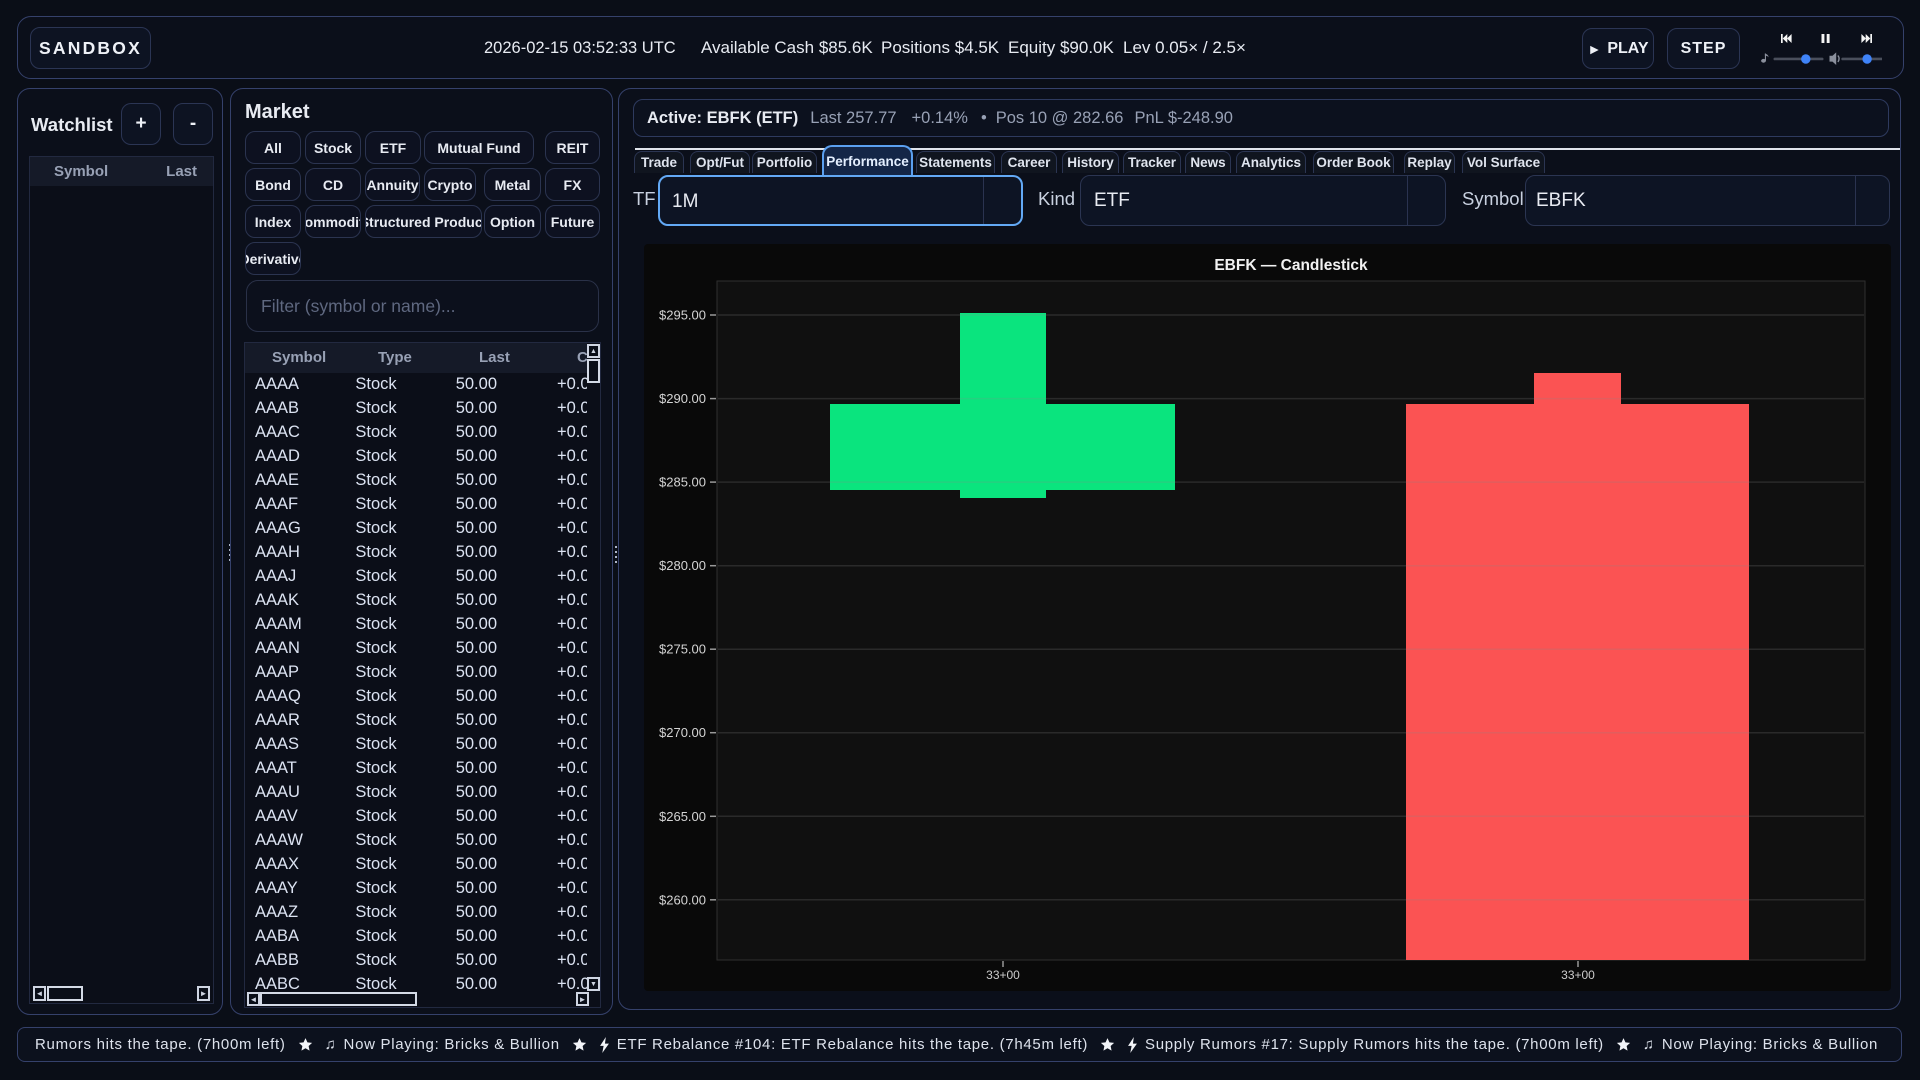 This screenshot has height=1080, width=1920. What do you see at coordinates (682, 649) in the screenshot?
I see `svg-text: $275.00` at bounding box center [682, 649].